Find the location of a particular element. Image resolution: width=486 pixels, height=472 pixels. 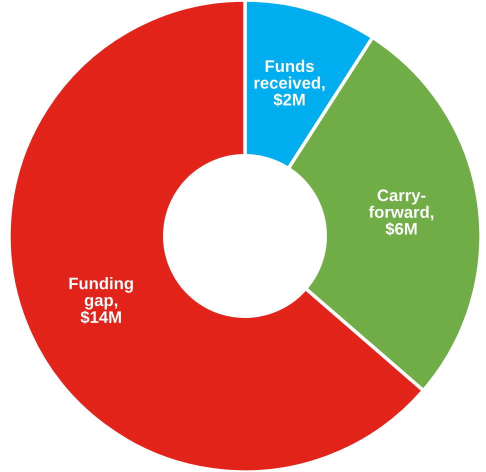

slice-label: Funds received, $2M is located at coordinates (289, 83).